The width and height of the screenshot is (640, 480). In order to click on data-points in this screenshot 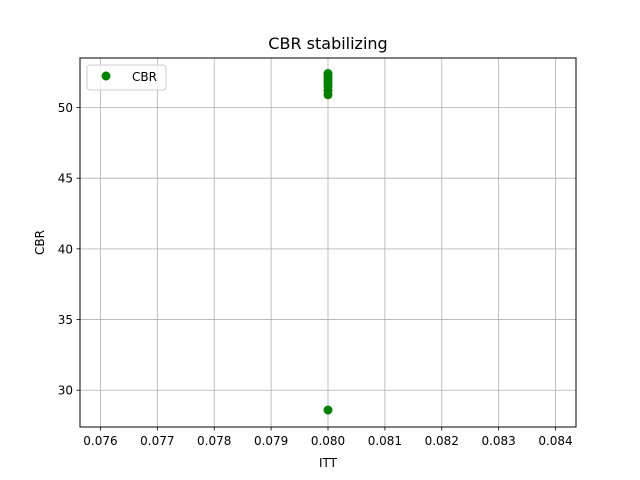, I will do `click(328, 242)`.